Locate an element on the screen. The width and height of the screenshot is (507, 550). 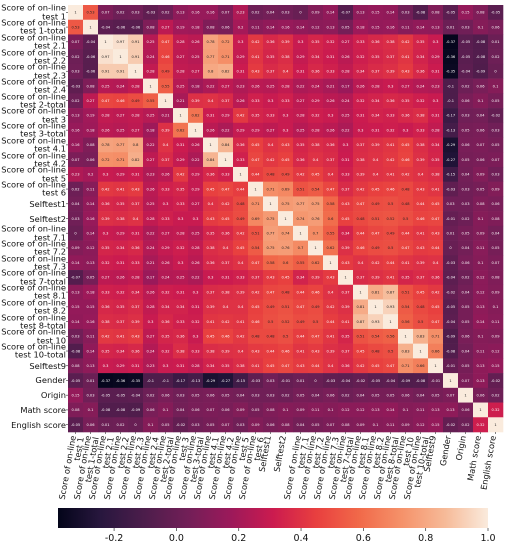
cell-label: 0.18 is located at coordinates (195, 27).